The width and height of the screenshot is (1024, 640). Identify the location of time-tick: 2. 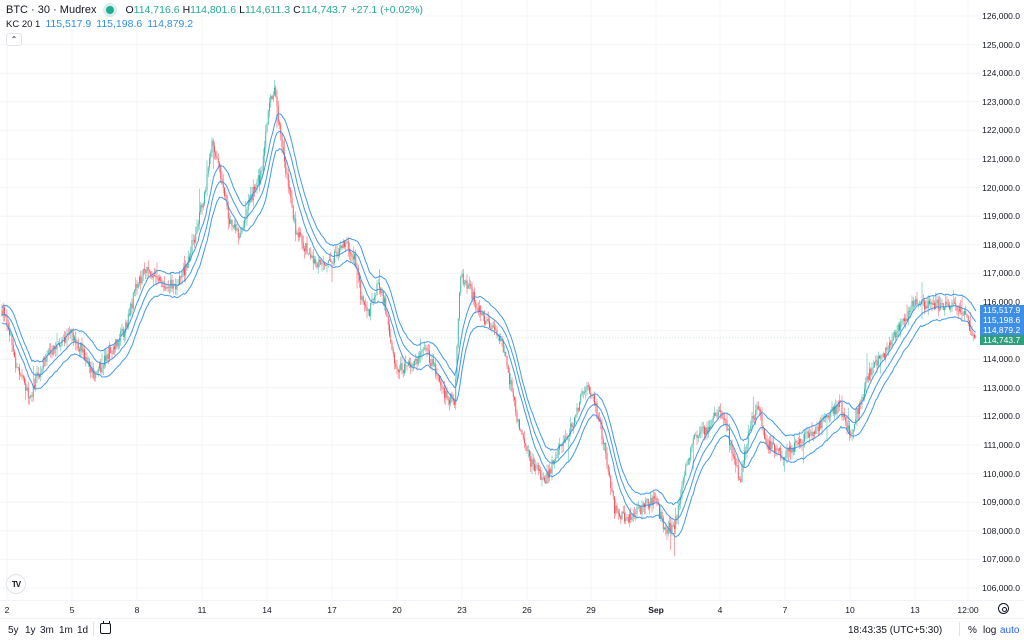
(7, 610).